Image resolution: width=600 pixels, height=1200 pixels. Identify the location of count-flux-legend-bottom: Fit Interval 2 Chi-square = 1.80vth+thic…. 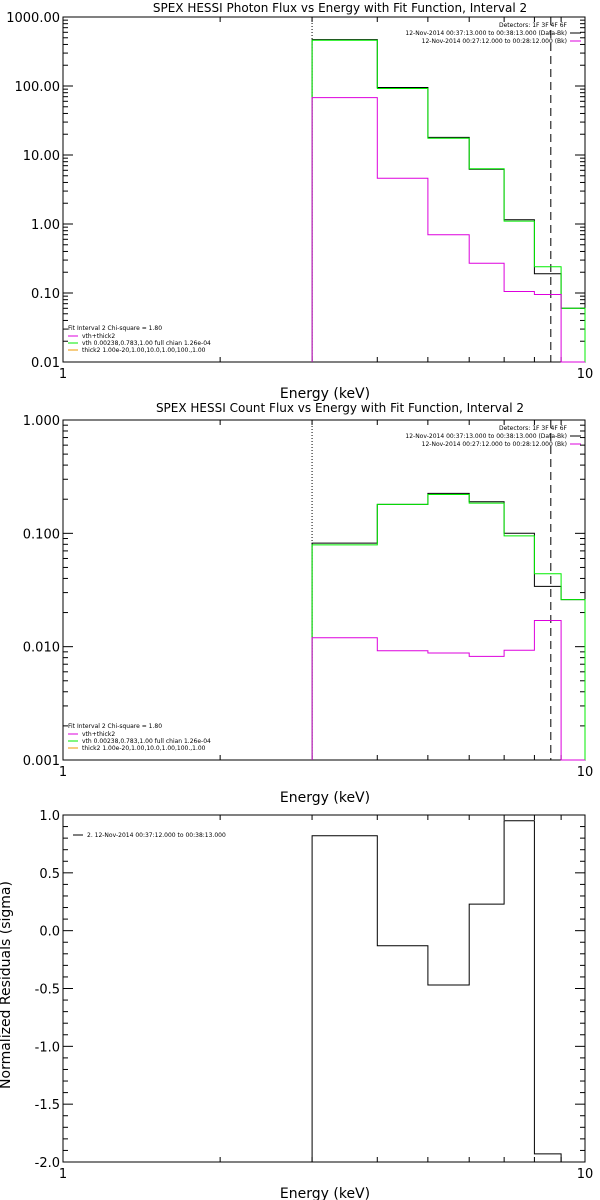
(139, 737).